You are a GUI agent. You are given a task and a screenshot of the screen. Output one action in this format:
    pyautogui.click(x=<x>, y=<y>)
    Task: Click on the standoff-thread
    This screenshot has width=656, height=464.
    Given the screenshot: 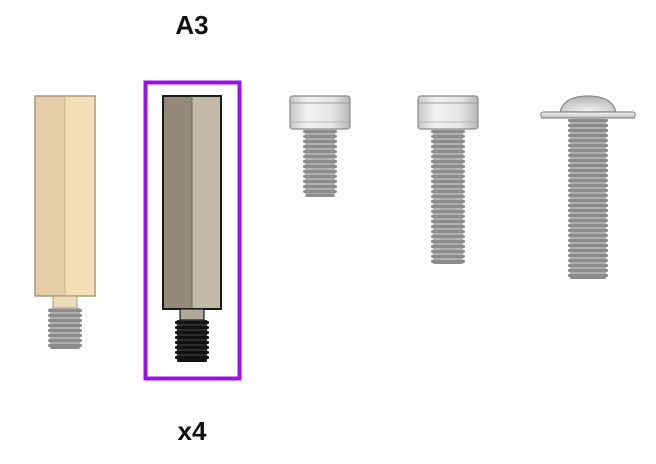 What is the action you would take?
    pyautogui.click(x=65, y=328)
    